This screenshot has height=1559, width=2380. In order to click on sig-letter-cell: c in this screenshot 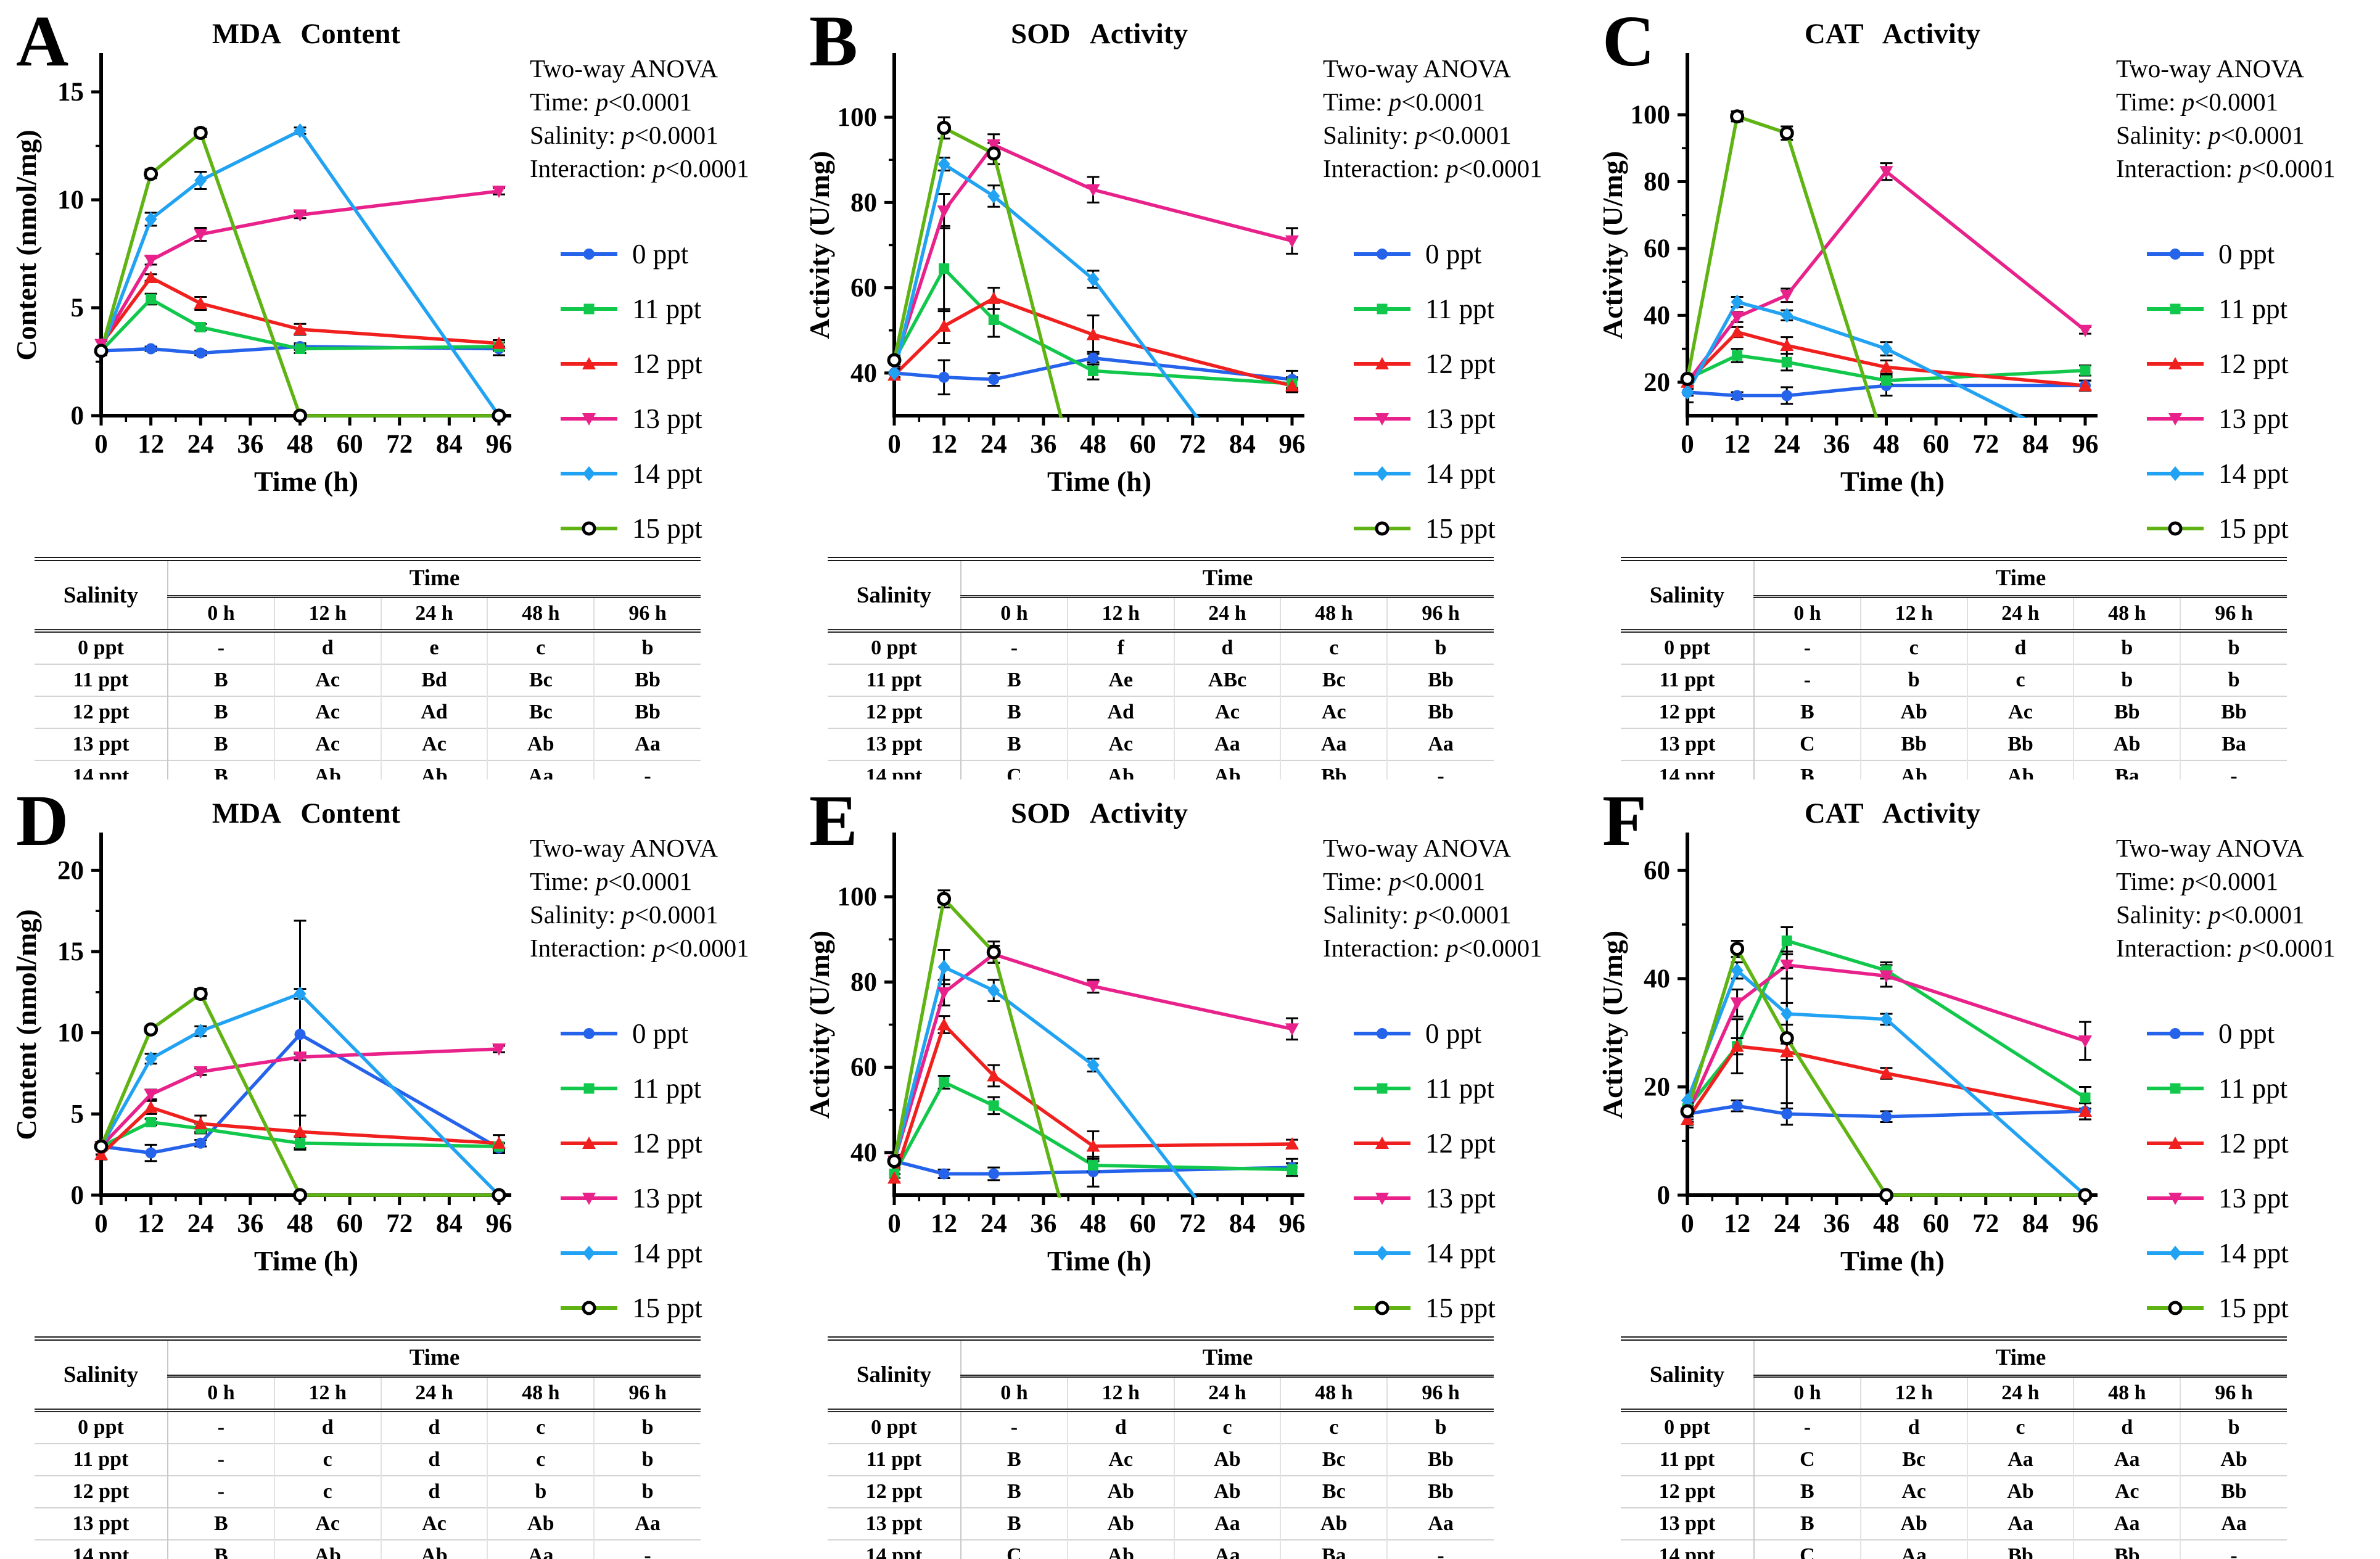, I will do `click(541, 1427)`.